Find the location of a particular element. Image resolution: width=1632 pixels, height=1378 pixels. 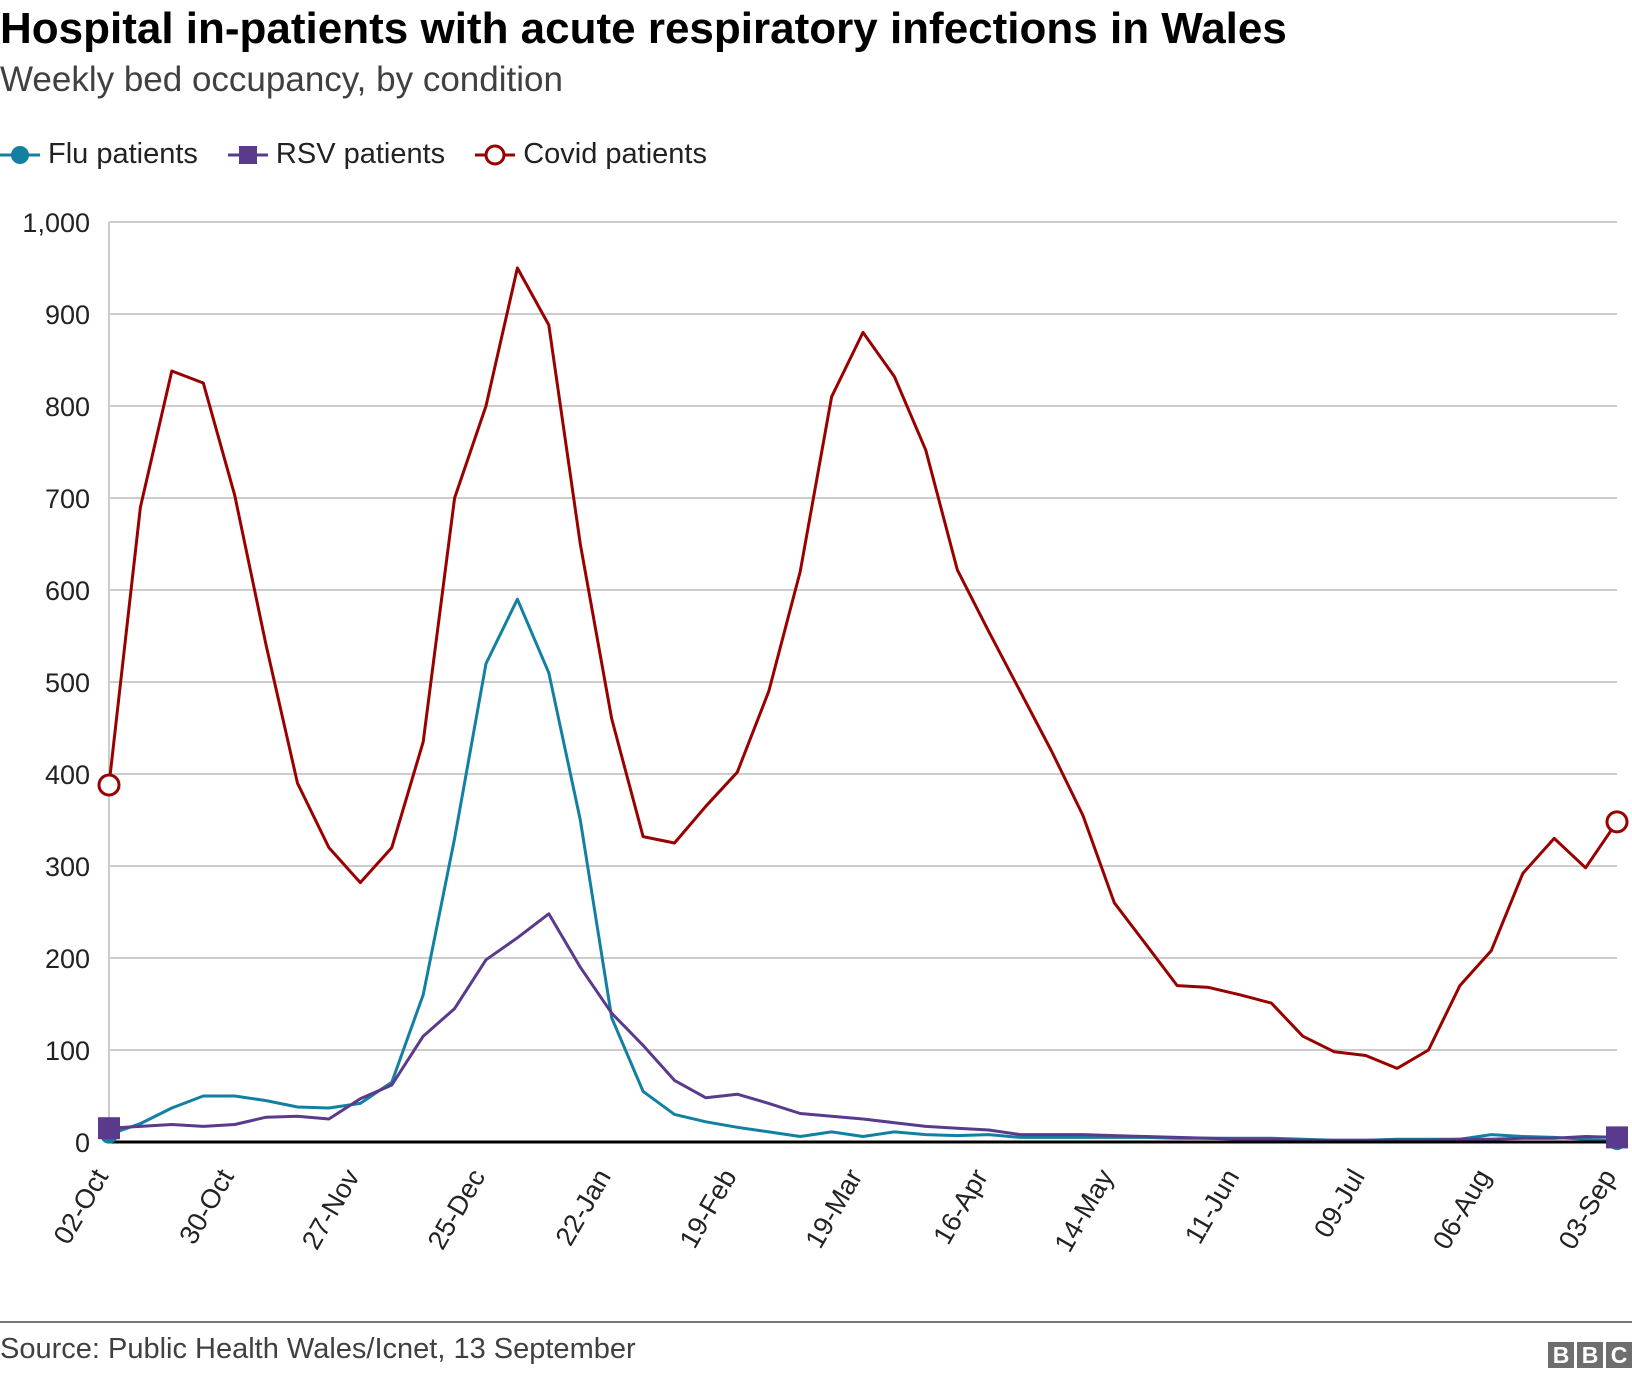

legend-item-covid: Covid patients is located at coordinates (591, 154).